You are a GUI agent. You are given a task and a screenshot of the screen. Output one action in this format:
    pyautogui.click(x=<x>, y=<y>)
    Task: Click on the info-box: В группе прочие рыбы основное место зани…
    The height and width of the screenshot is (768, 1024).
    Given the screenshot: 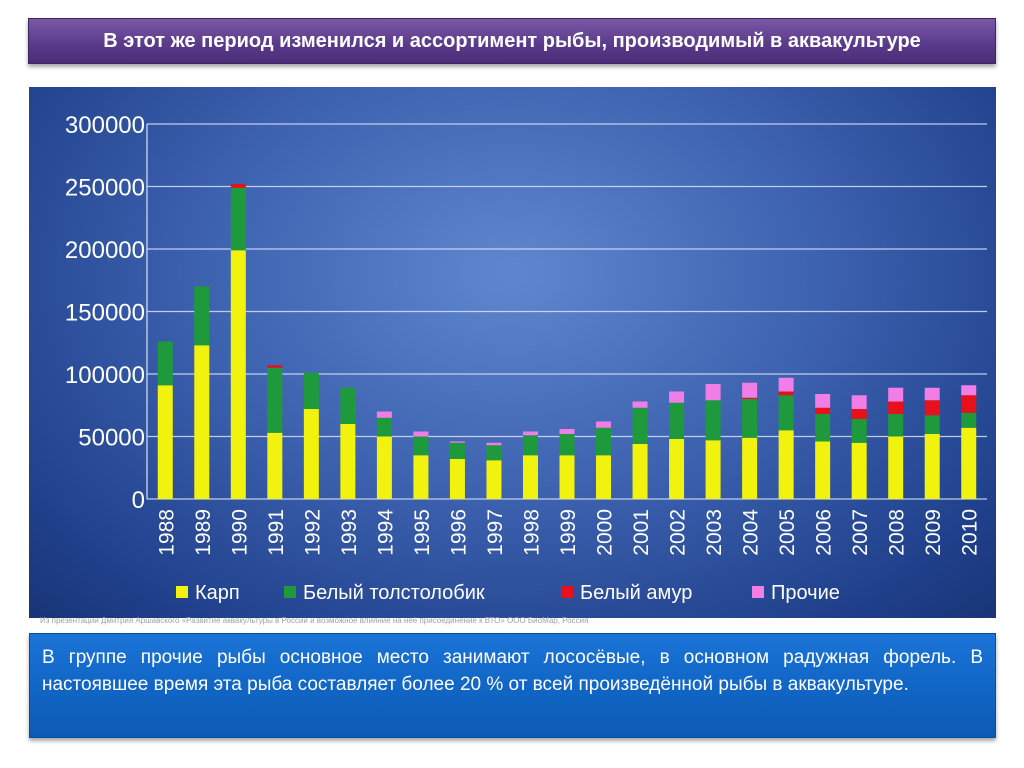 What is the action you would take?
    pyautogui.click(x=512, y=685)
    